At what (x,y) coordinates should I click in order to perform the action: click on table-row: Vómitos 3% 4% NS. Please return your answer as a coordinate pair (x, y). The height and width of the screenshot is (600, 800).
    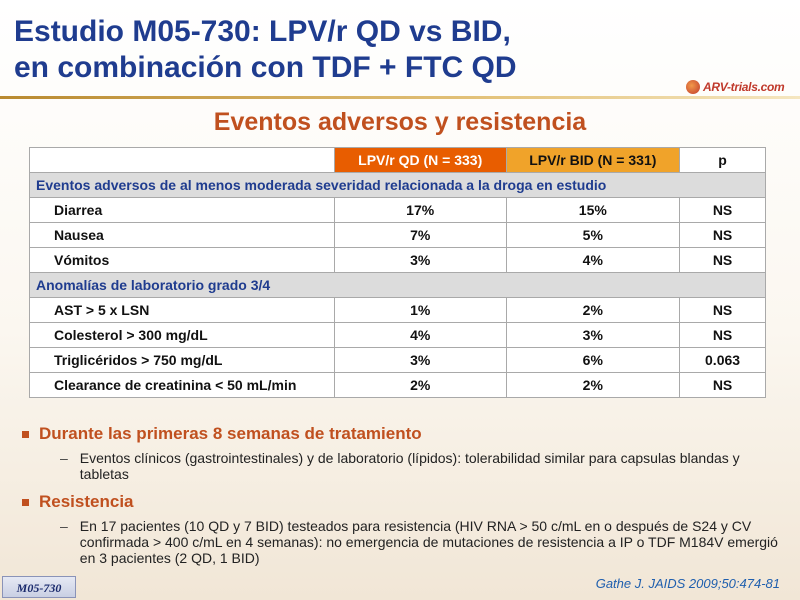
    Looking at the image, I should click on (397, 260).